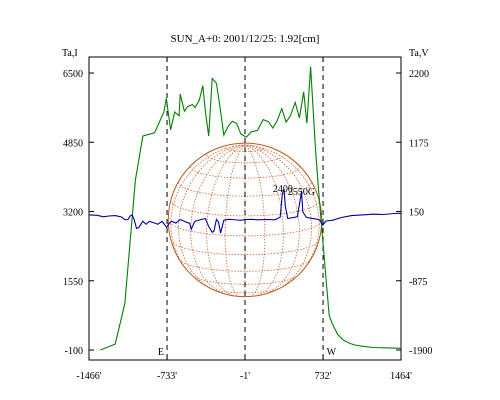 Image resolution: width=500 pixels, height=400 pixels. I want to click on left-axis-tick-label: 3200, so click(73, 213).